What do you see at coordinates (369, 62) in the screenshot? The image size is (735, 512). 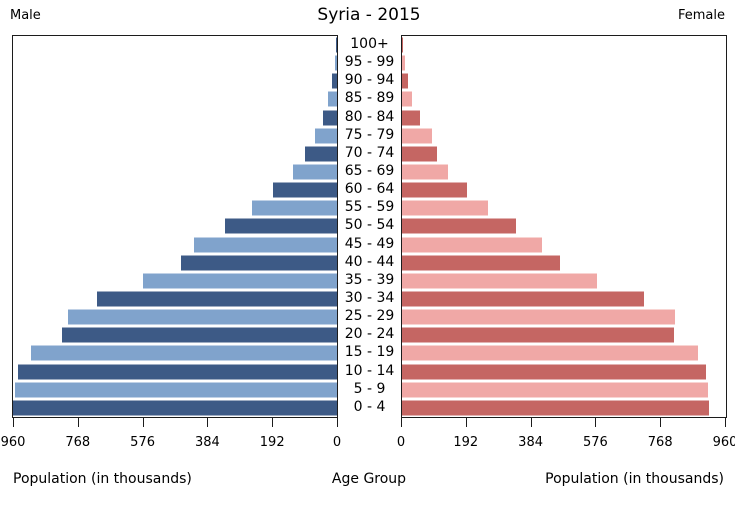 I see `age-group-label: 95 - 99` at bounding box center [369, 62].